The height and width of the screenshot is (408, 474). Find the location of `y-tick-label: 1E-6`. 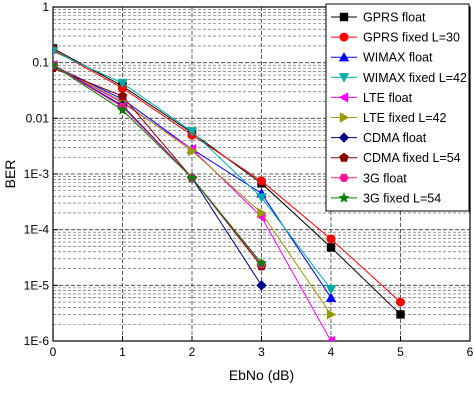

y-tick-label: 1E-6 is located at coordinates (37, 341).